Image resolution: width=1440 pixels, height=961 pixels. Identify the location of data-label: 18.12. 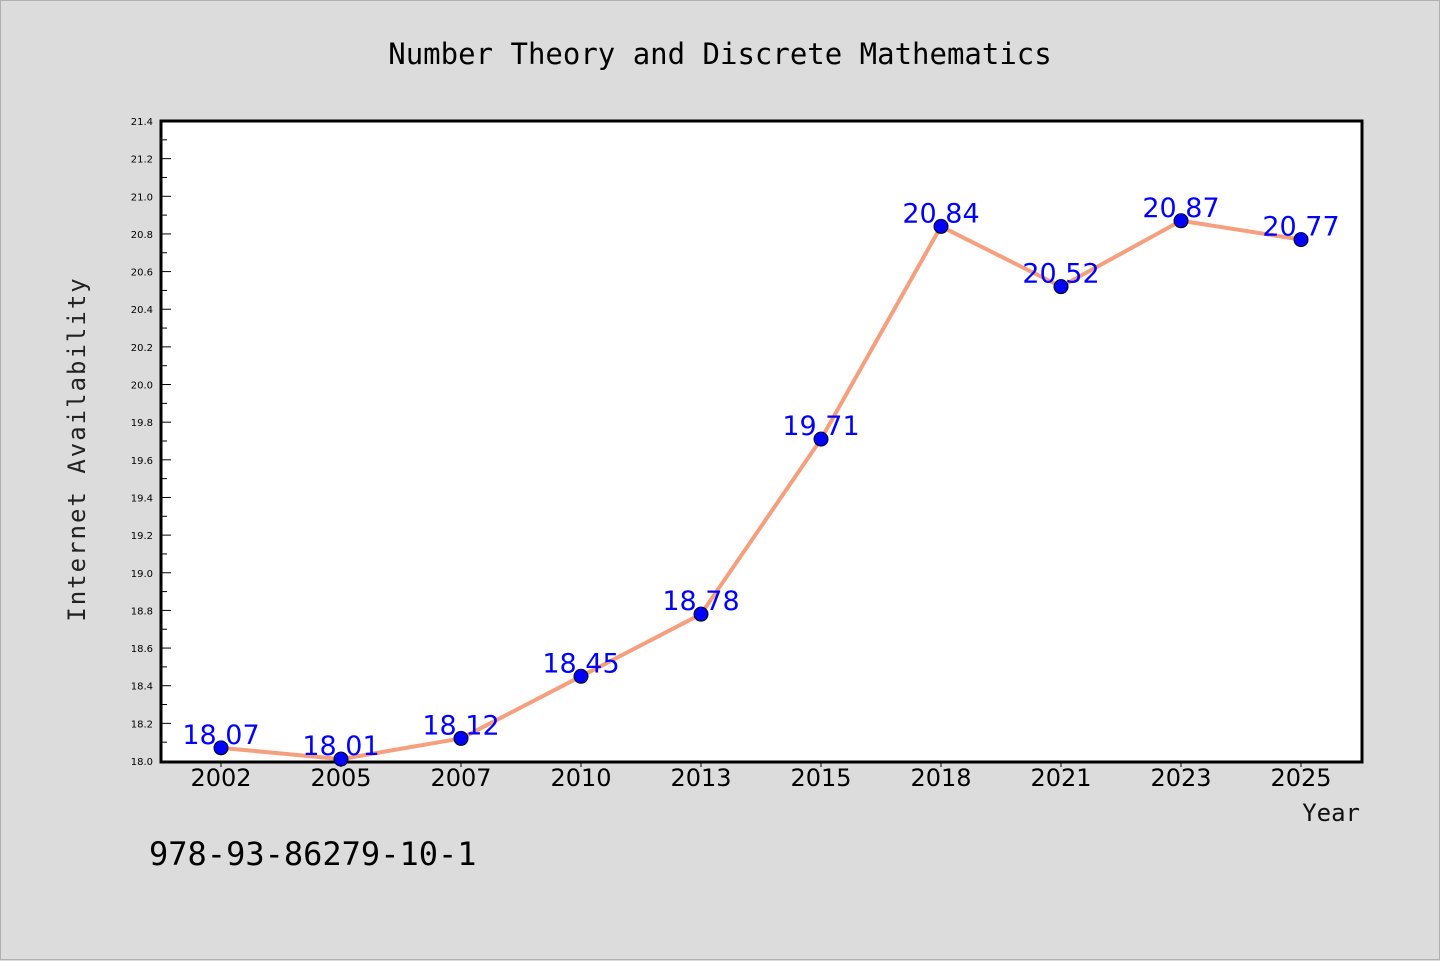
(460, 725).